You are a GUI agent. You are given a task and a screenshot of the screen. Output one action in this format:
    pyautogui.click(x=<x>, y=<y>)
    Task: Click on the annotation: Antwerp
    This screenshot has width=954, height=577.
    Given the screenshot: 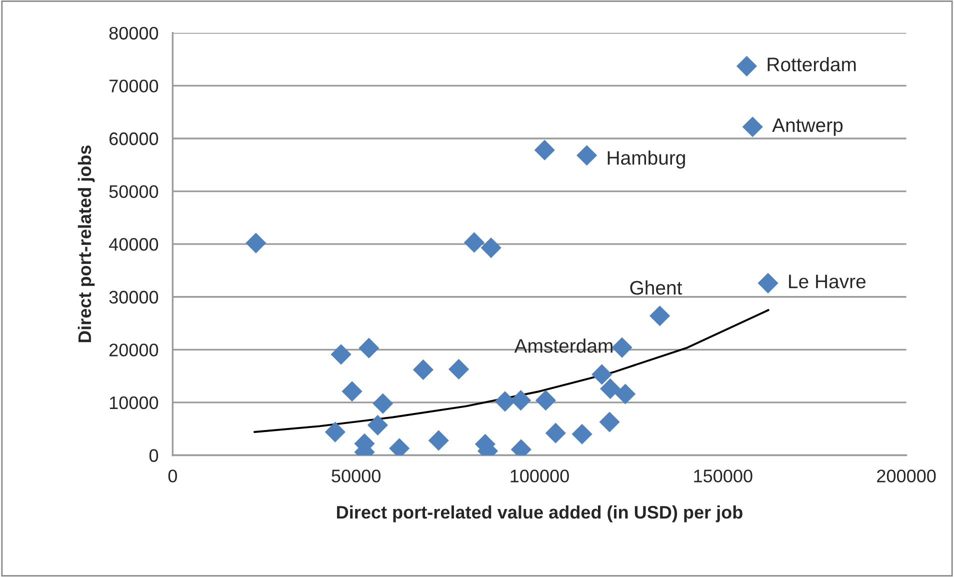 What is the action you would take?
    pyautogui.click(x=807, y=127)
    